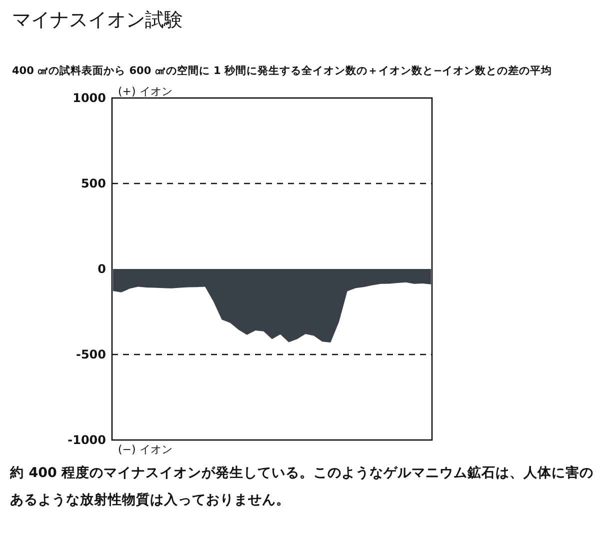  Describe the element at coordinates (145, 449) in the screenshot. I see `text: (−) イオン` at that location.